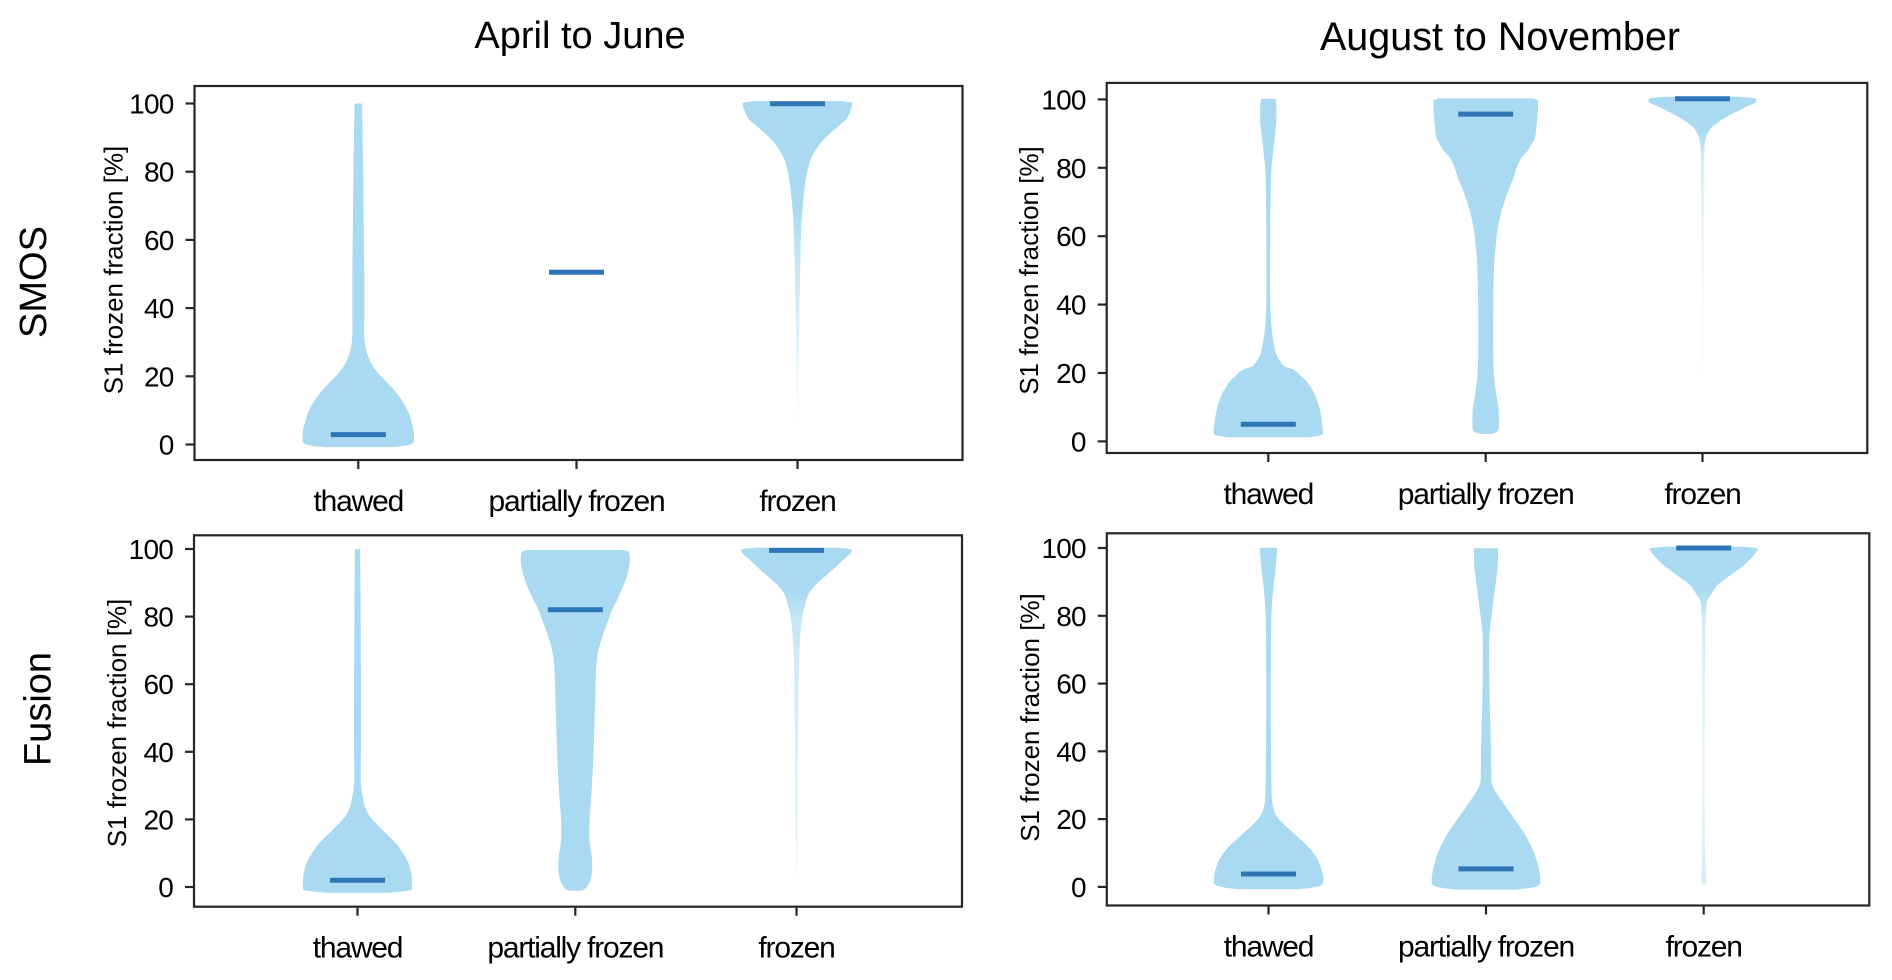 This screenshot has width=1892, height=980. I want to click on svg-text: Fusion, so click(39, 709).